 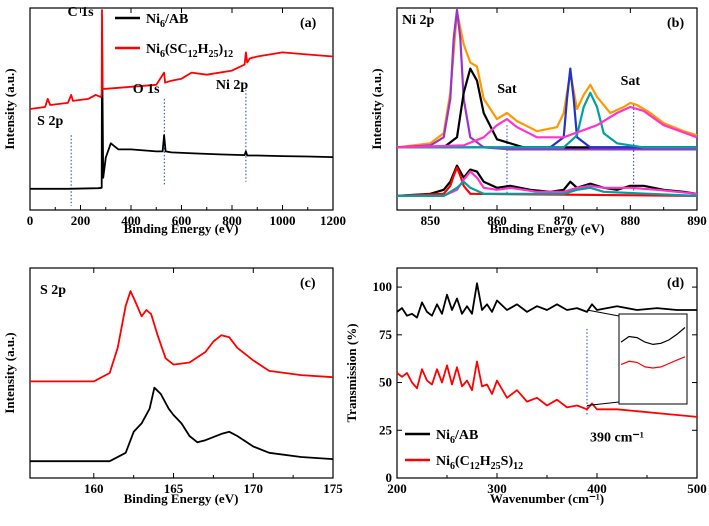 I want to click on x-tick-label: 1200, so click(x=333, y=220).